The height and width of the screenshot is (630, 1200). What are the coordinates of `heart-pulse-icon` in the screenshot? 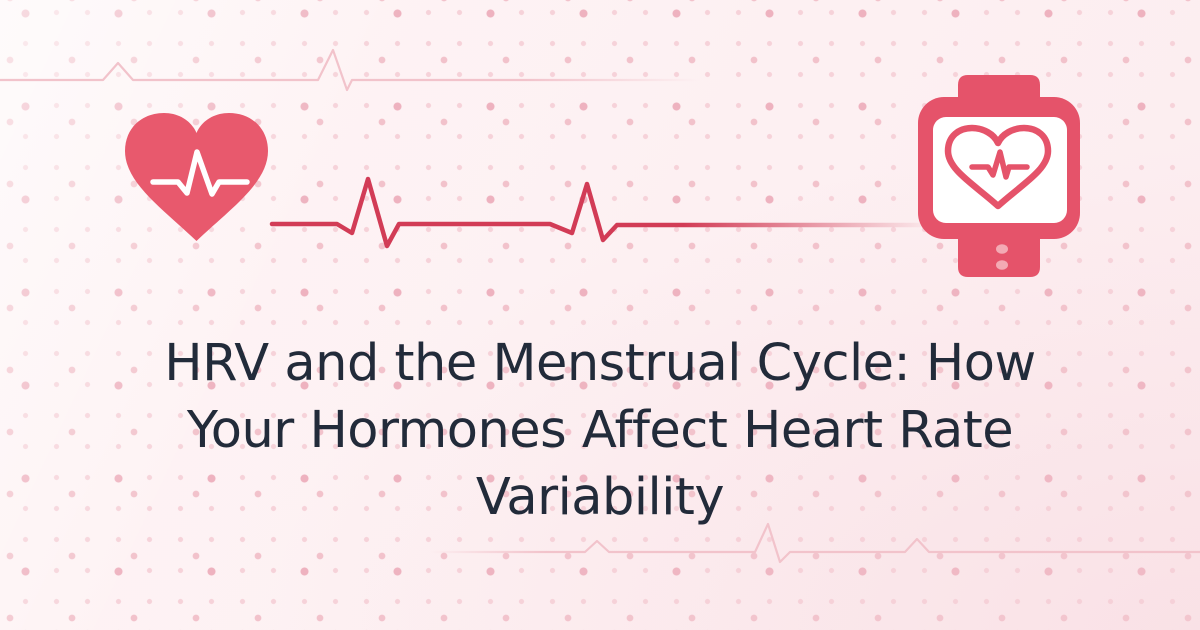 It's located at (196, 178).